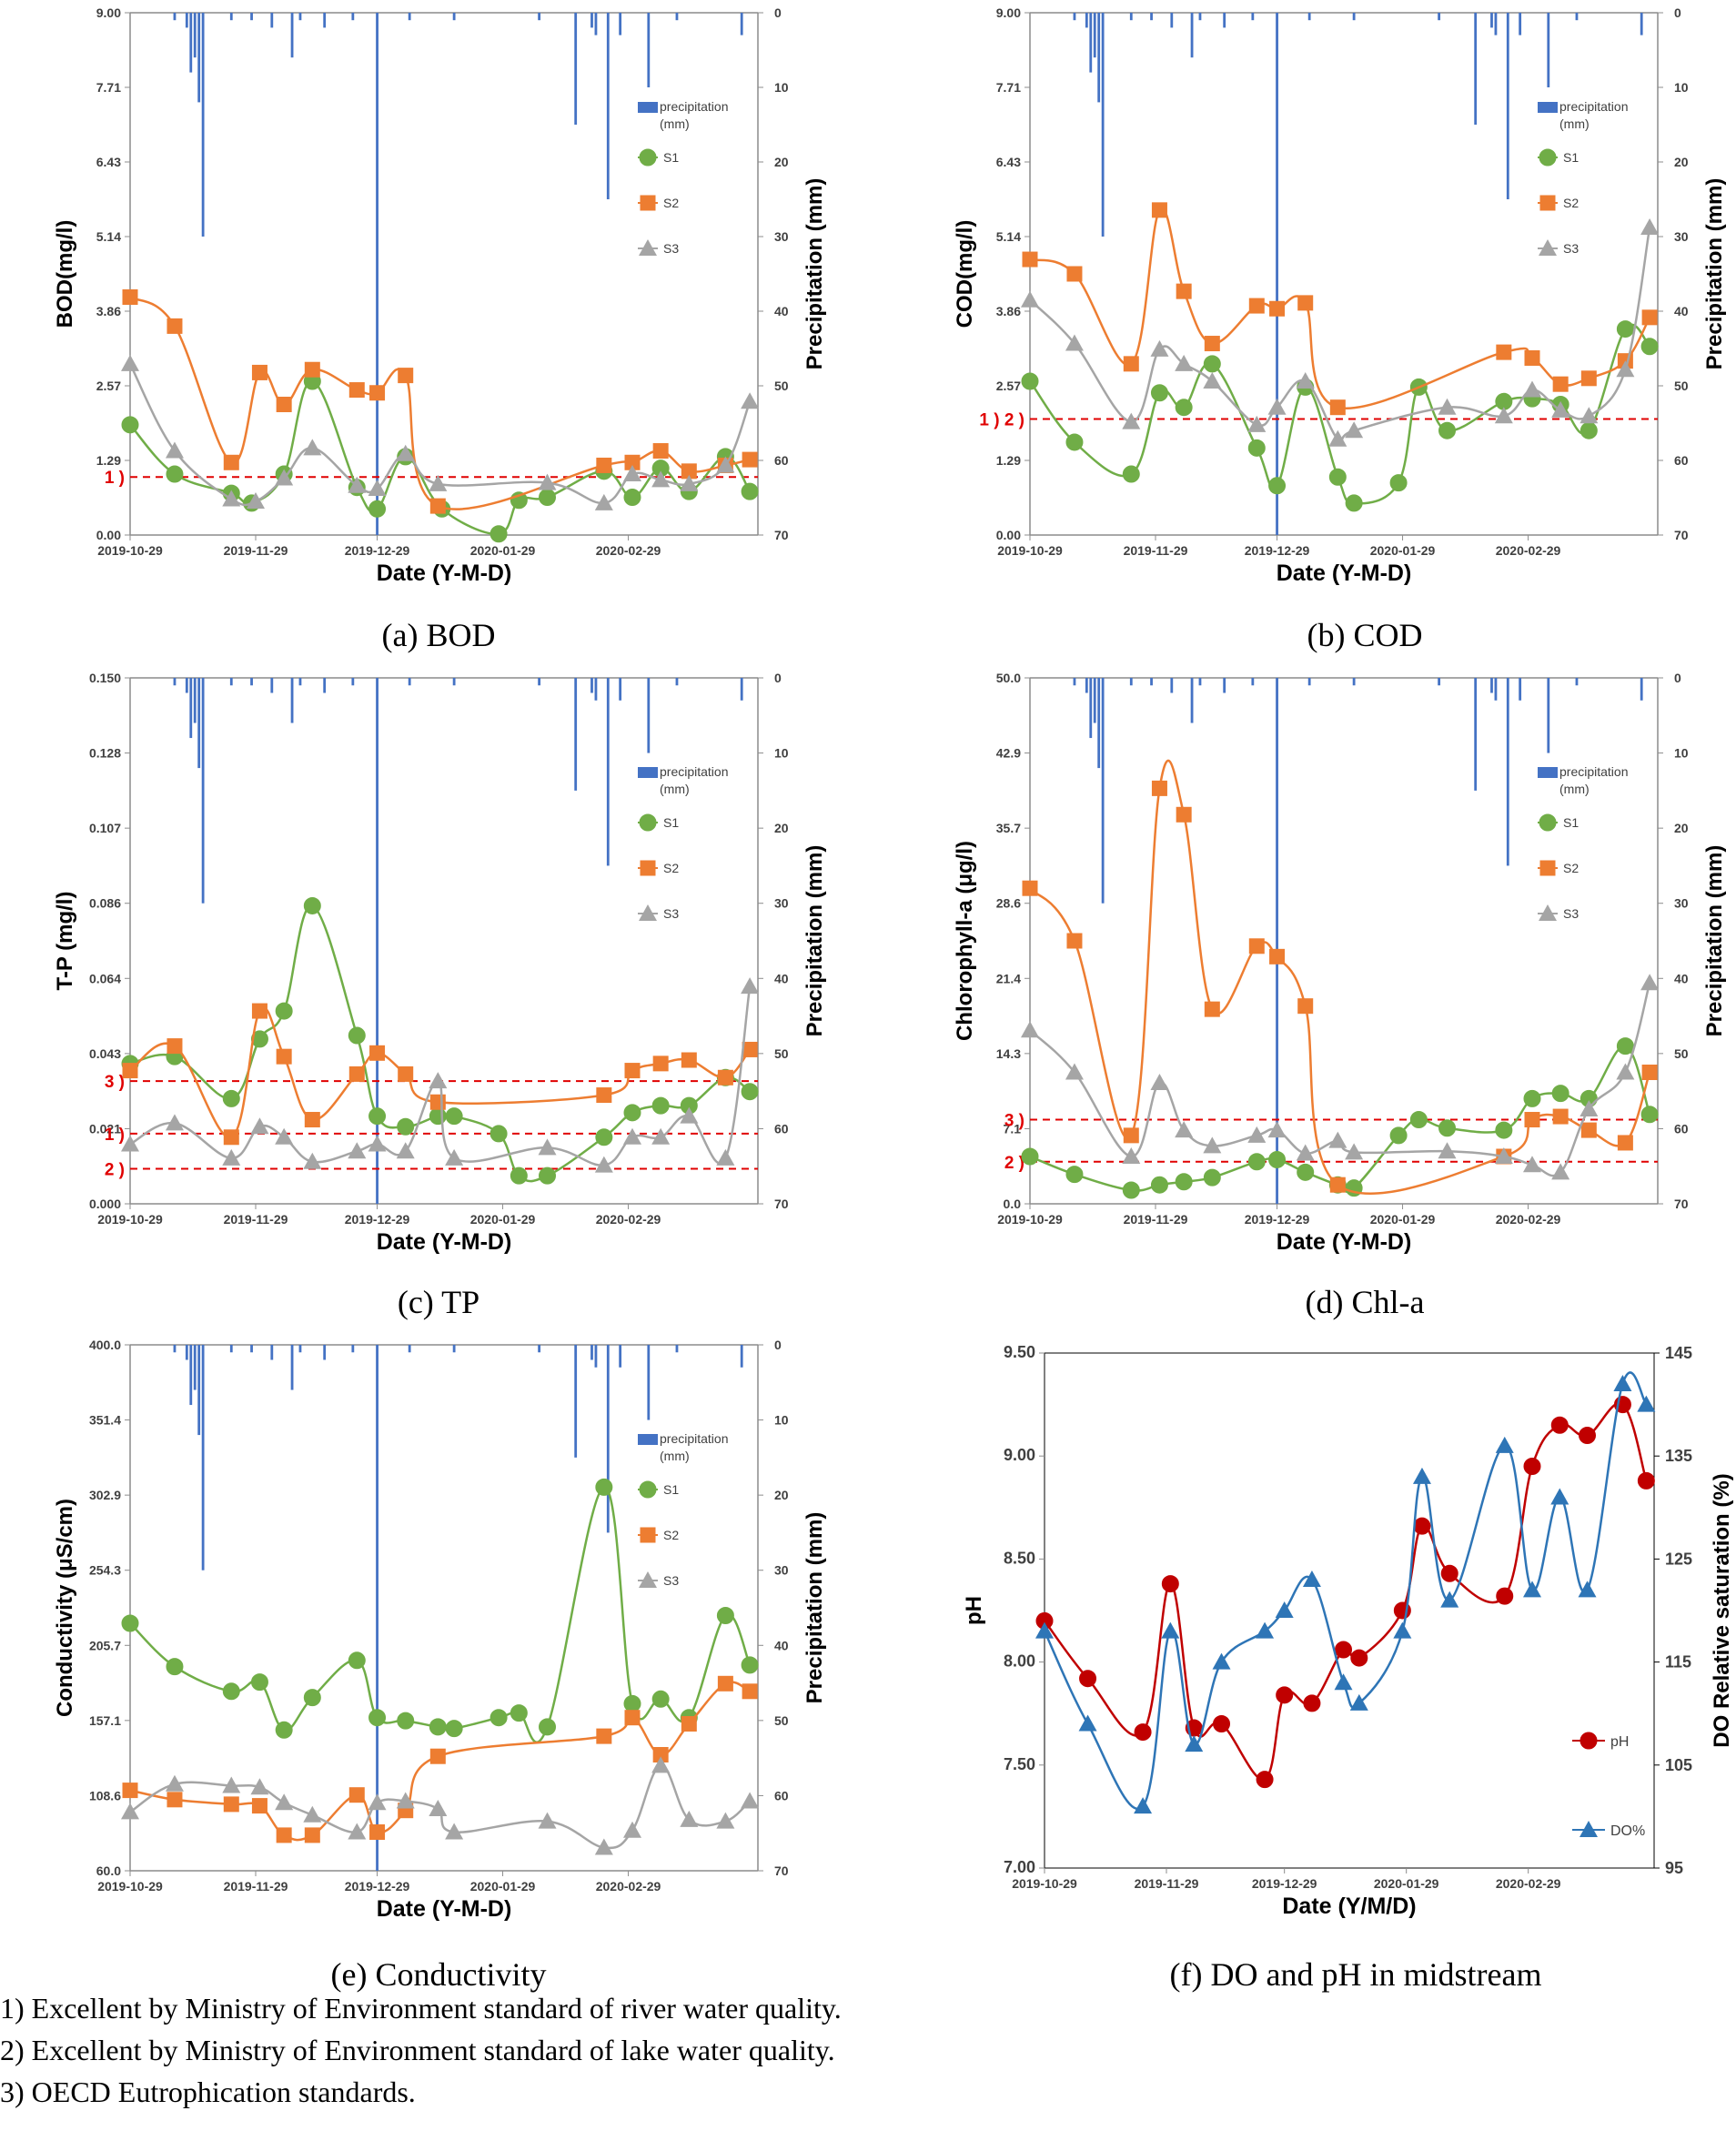  What do you see at coordinates (109, 236) in the screenshot?
I see `y-tick-label: 5.14` at bounding box center [109, 236].